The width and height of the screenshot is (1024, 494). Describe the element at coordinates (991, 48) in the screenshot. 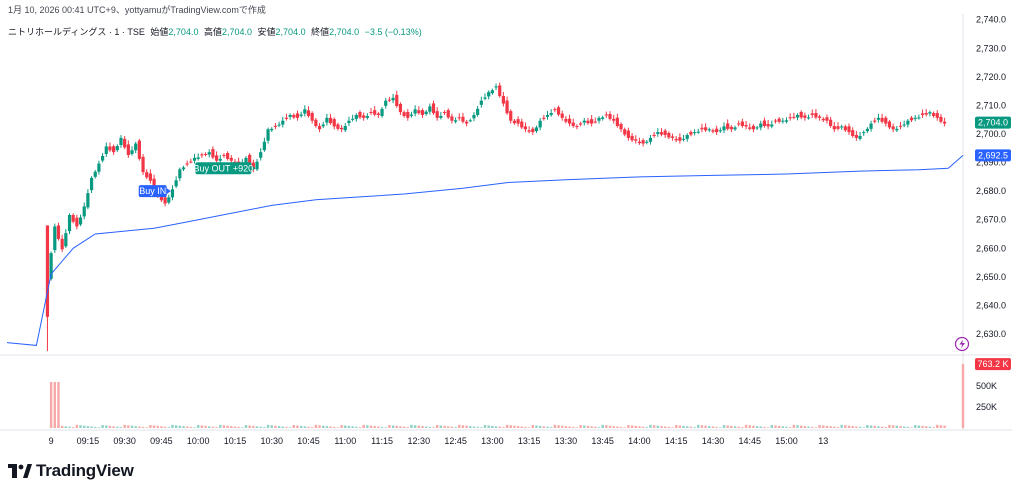

I see `y-tick-label: 2,730.0` at that location.